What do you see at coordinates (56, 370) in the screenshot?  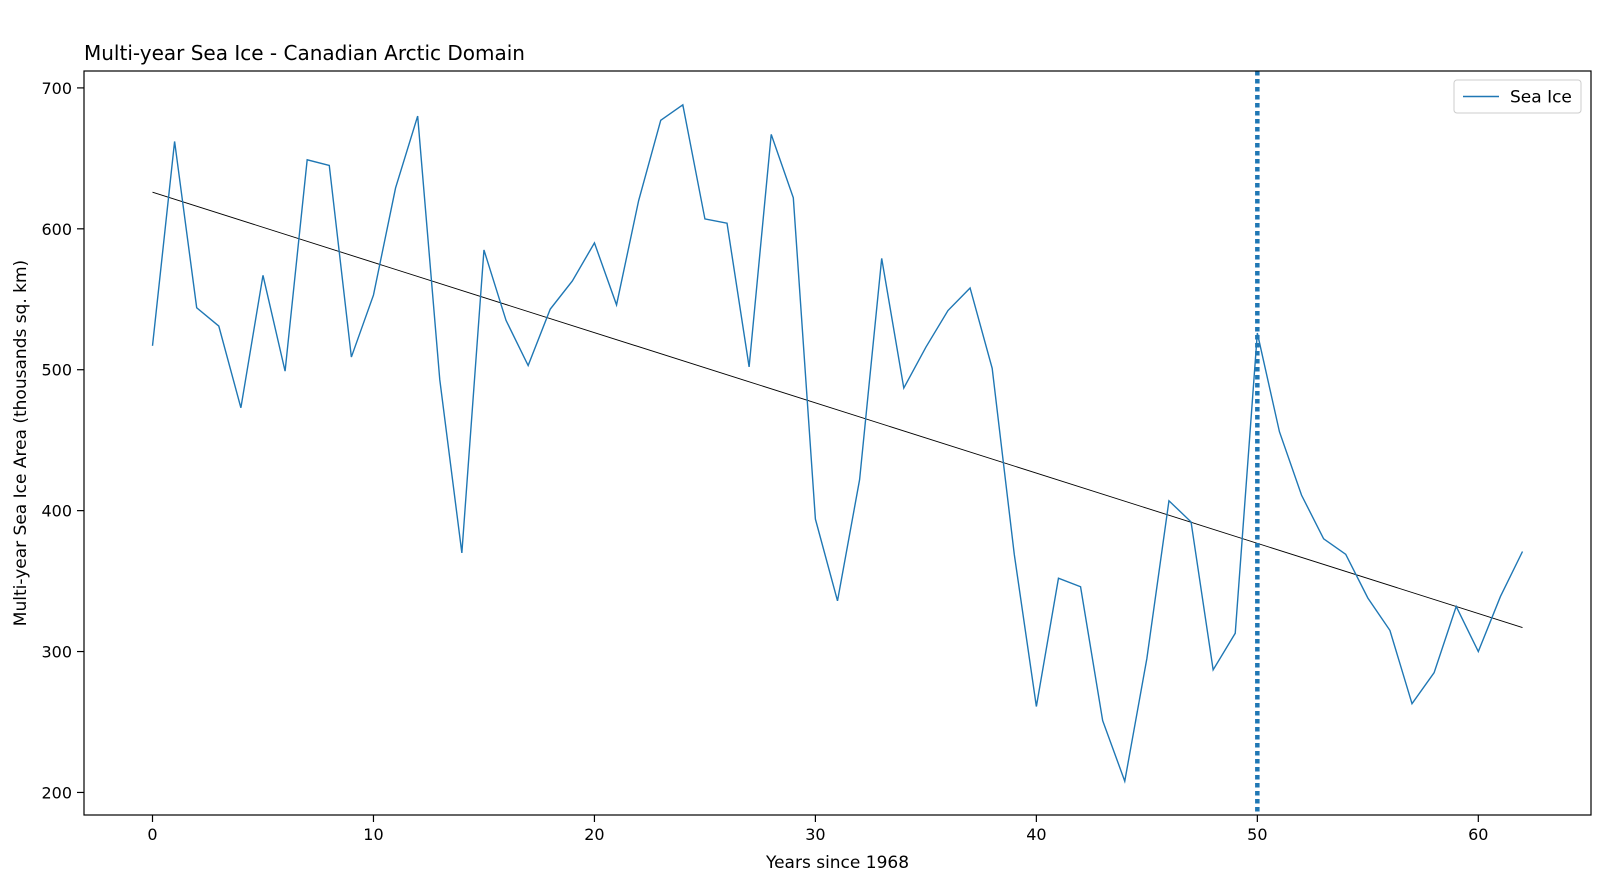 I see `y-tick-label: 500` at bounding box center [56, 370].